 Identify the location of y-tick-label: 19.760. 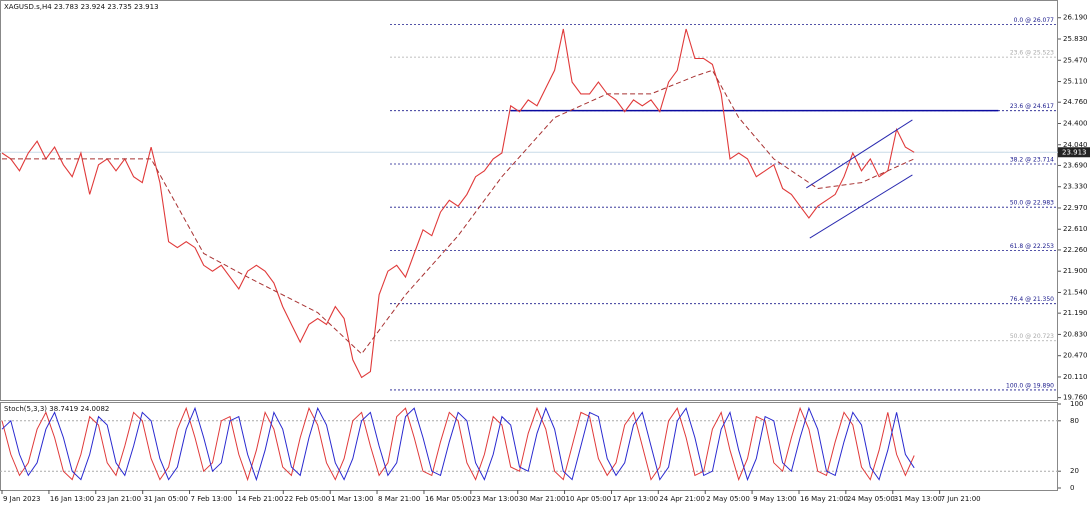
(1075, 398).